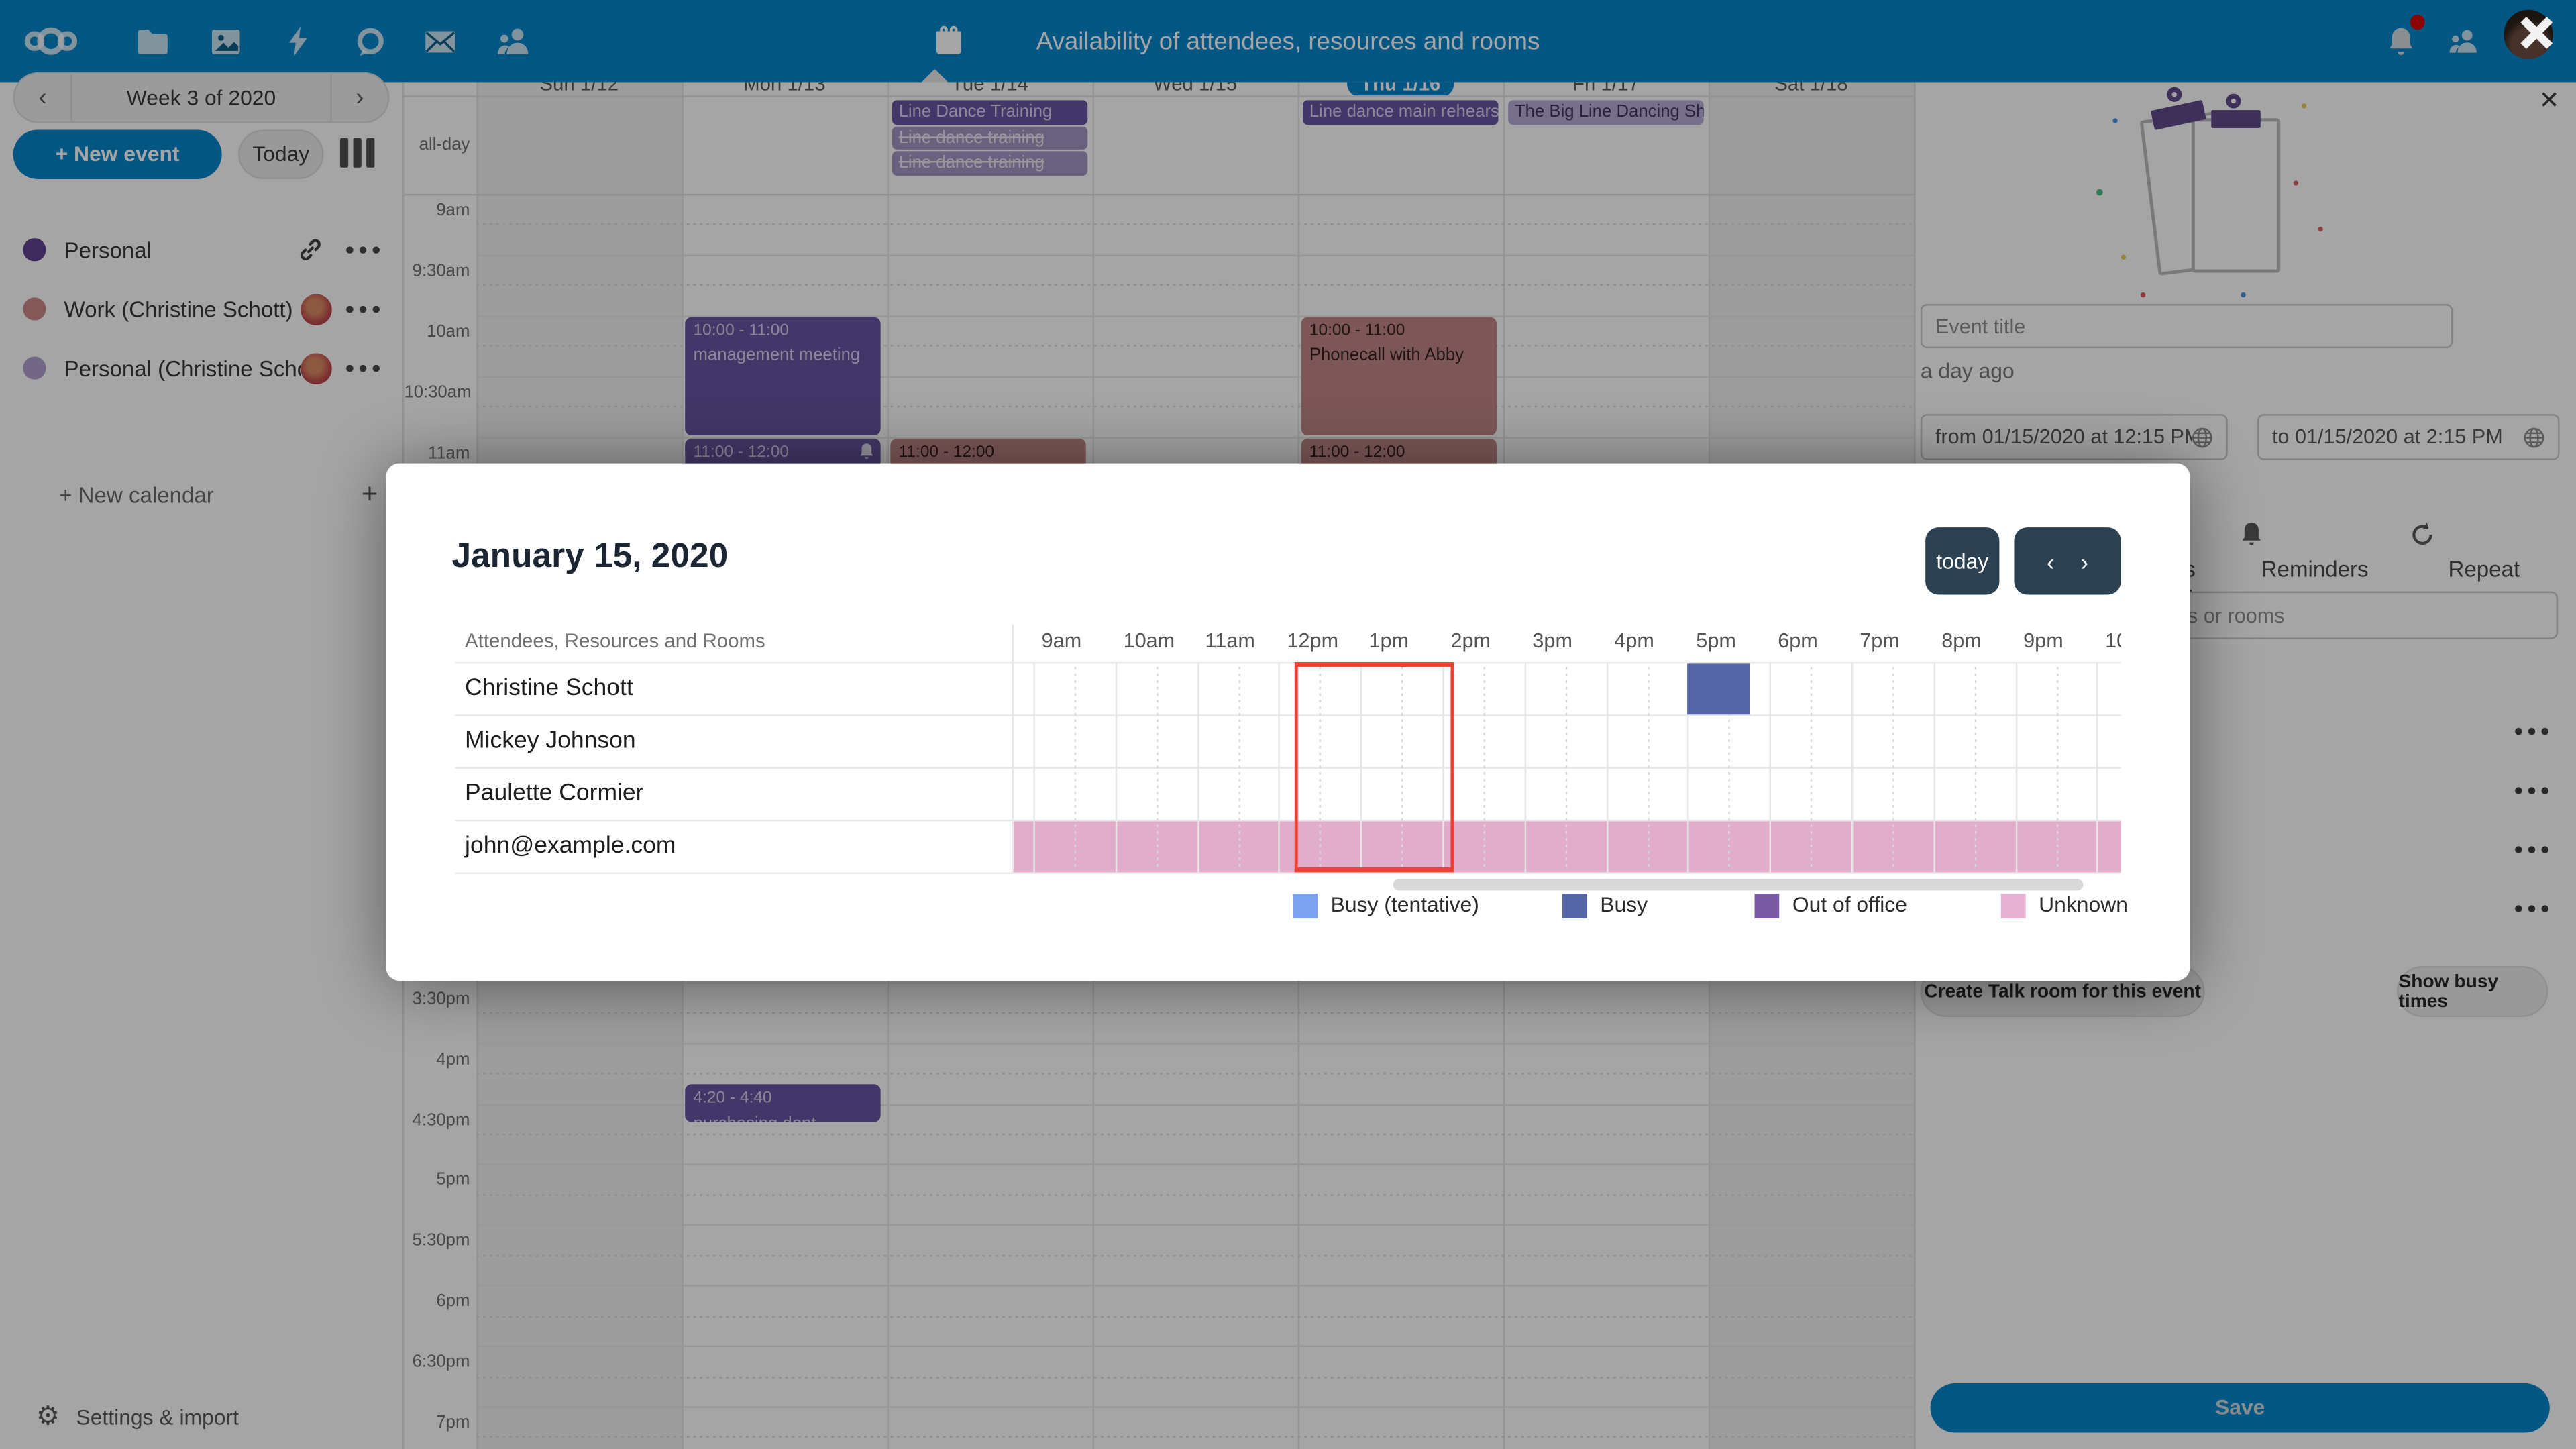 The image size is (2576, 1449). Describe the element at coordinates (440, 41) in the screenshot. I see `mail-icon` at that location.